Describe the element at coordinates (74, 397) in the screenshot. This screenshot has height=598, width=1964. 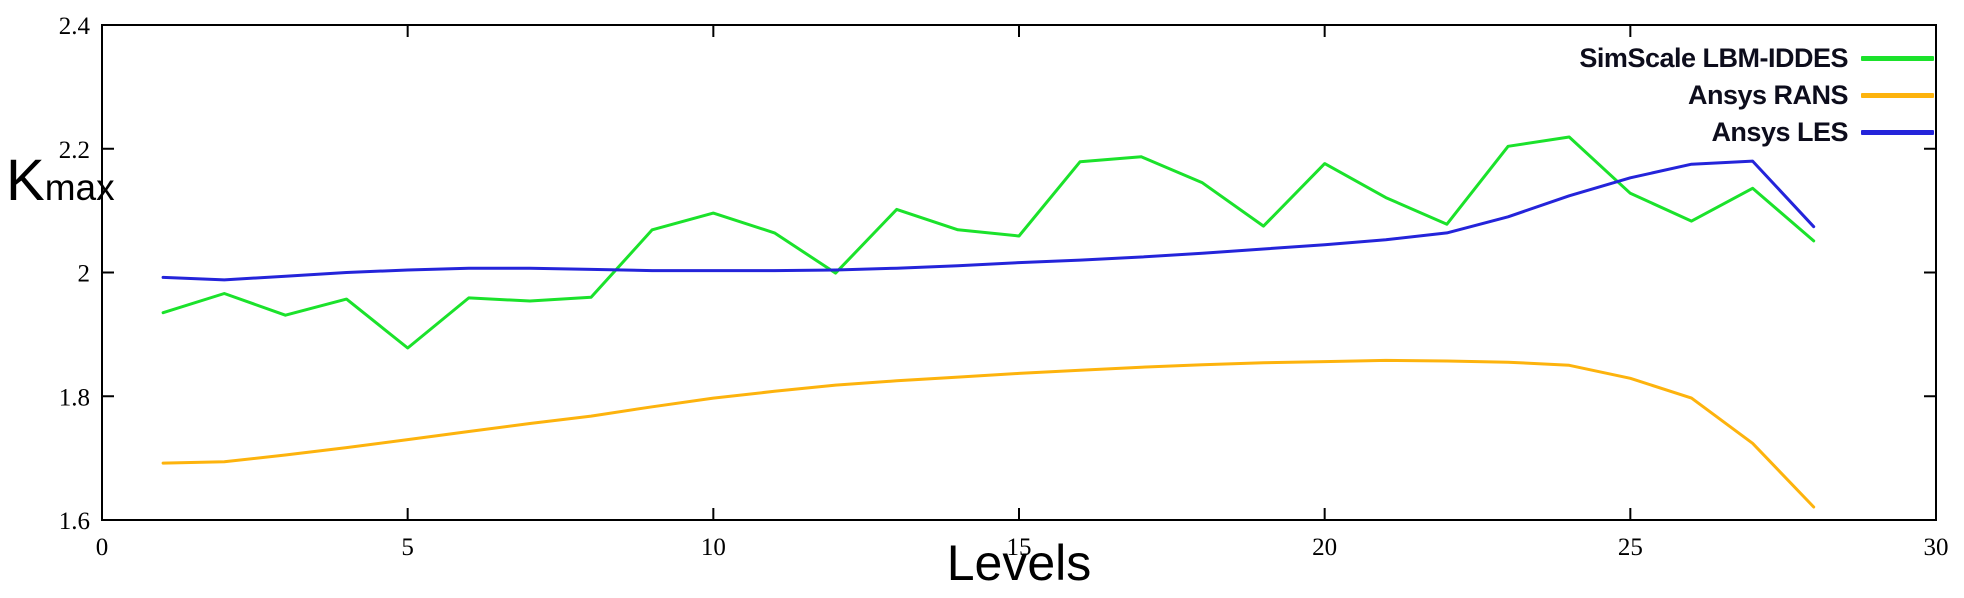
I see `y-tick-label: 1.8` at that location.